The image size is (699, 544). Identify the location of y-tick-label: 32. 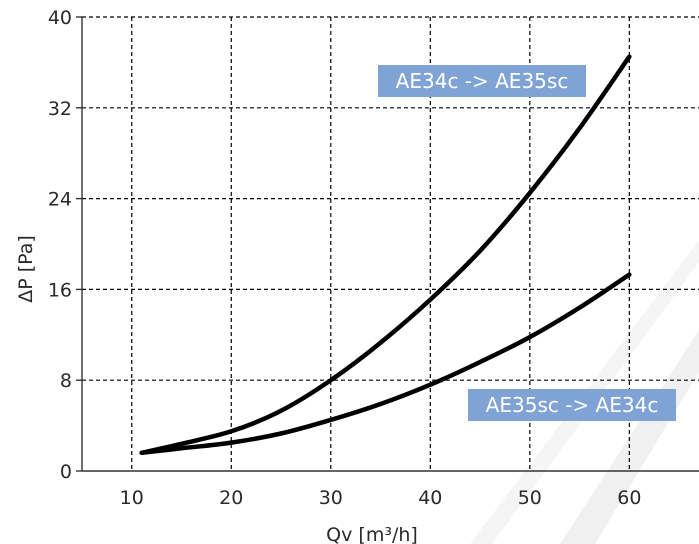
(60, 109).